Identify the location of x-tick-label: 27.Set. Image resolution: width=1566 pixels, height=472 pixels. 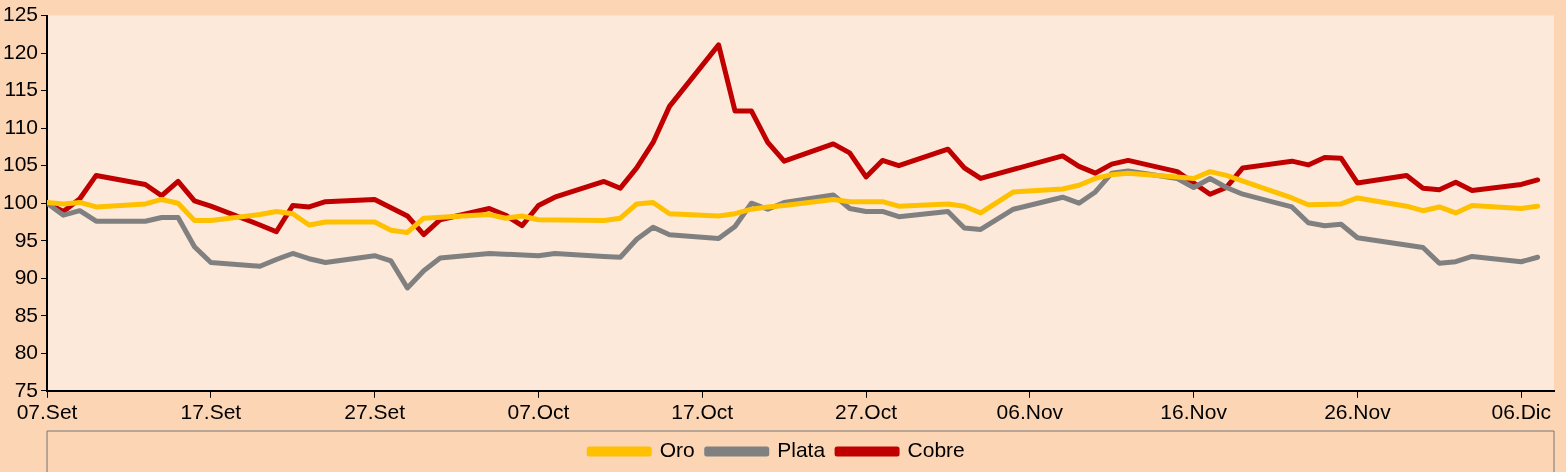
(375, 412).